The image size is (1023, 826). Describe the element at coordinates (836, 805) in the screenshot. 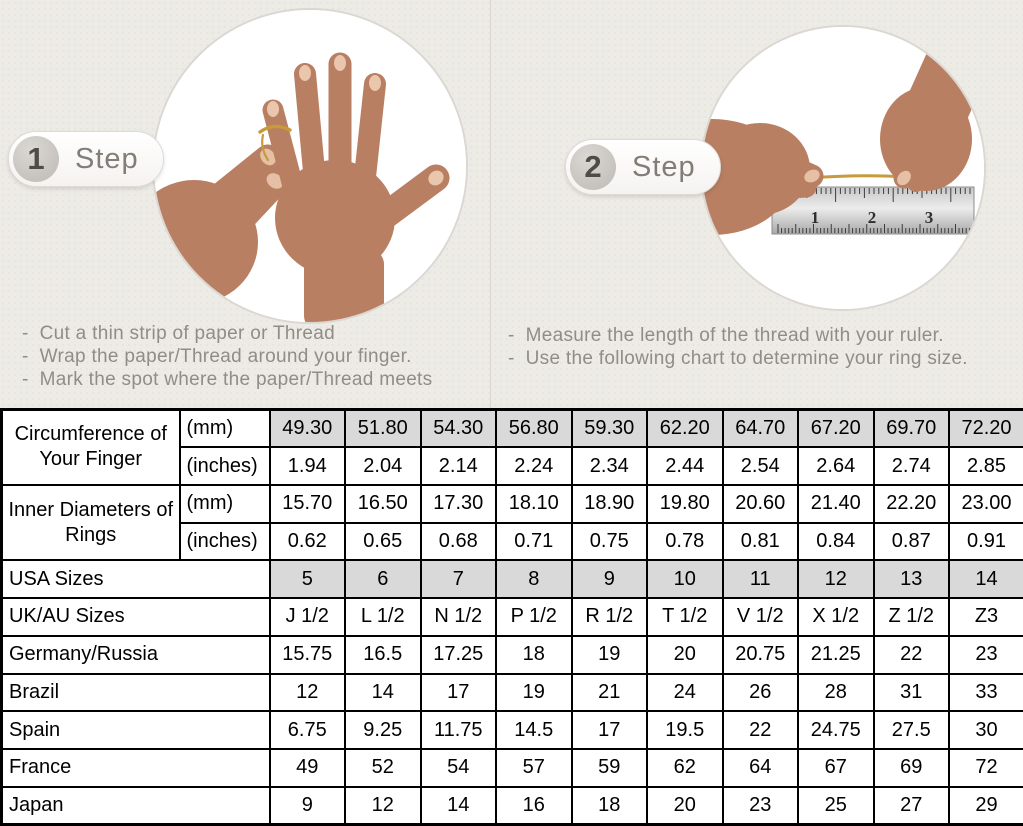

I see `table-cell: 25` at that location.